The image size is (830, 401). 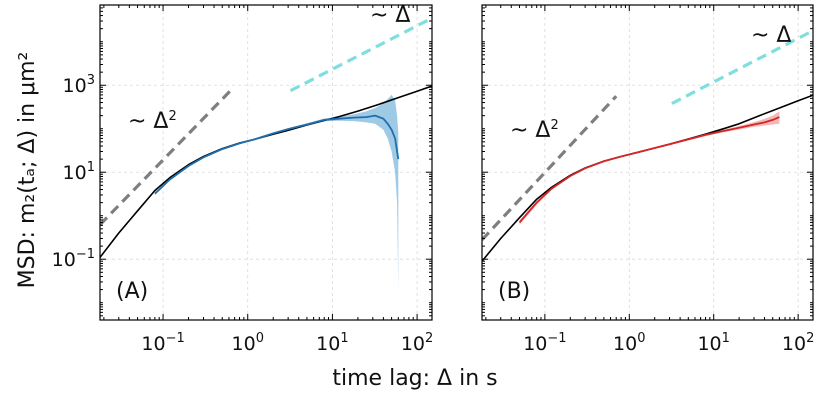 What do you see at coordinates (73, 259) in the screenshot?
I see `y-tick-label: 10⁻¹` at bounding box center [73, 259].